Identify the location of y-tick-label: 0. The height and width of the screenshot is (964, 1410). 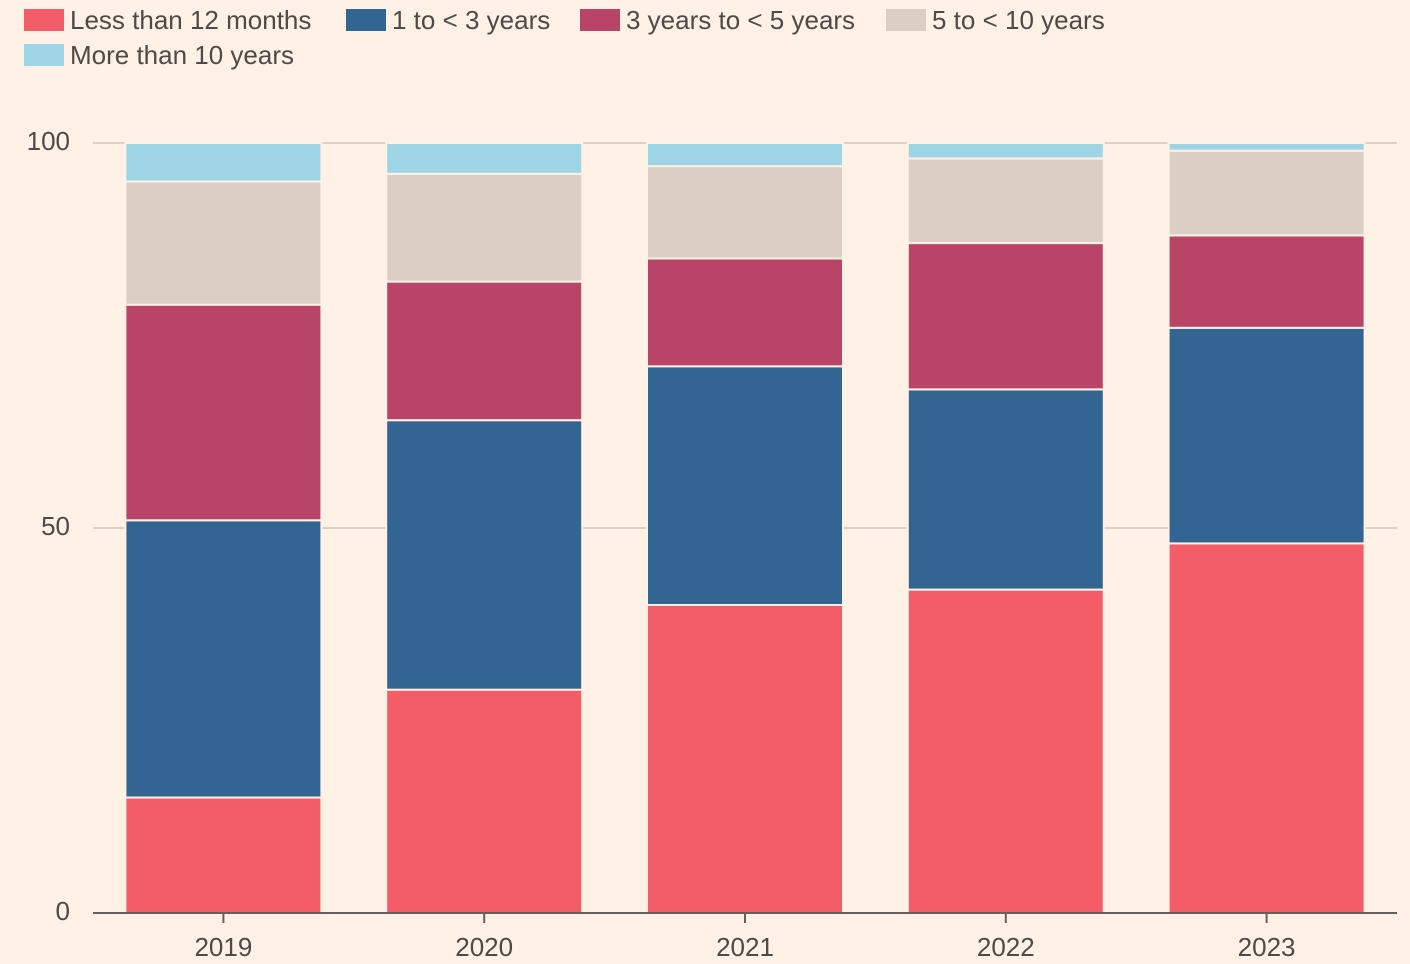
(63, 911).